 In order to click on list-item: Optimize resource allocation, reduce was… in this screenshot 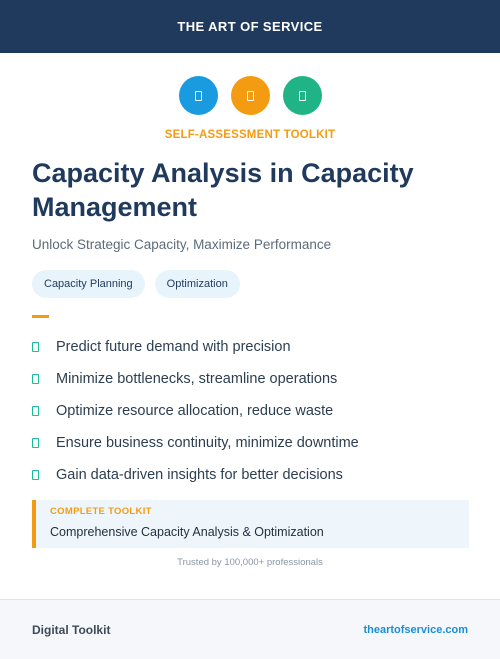, I will do `click(252, 411)`.